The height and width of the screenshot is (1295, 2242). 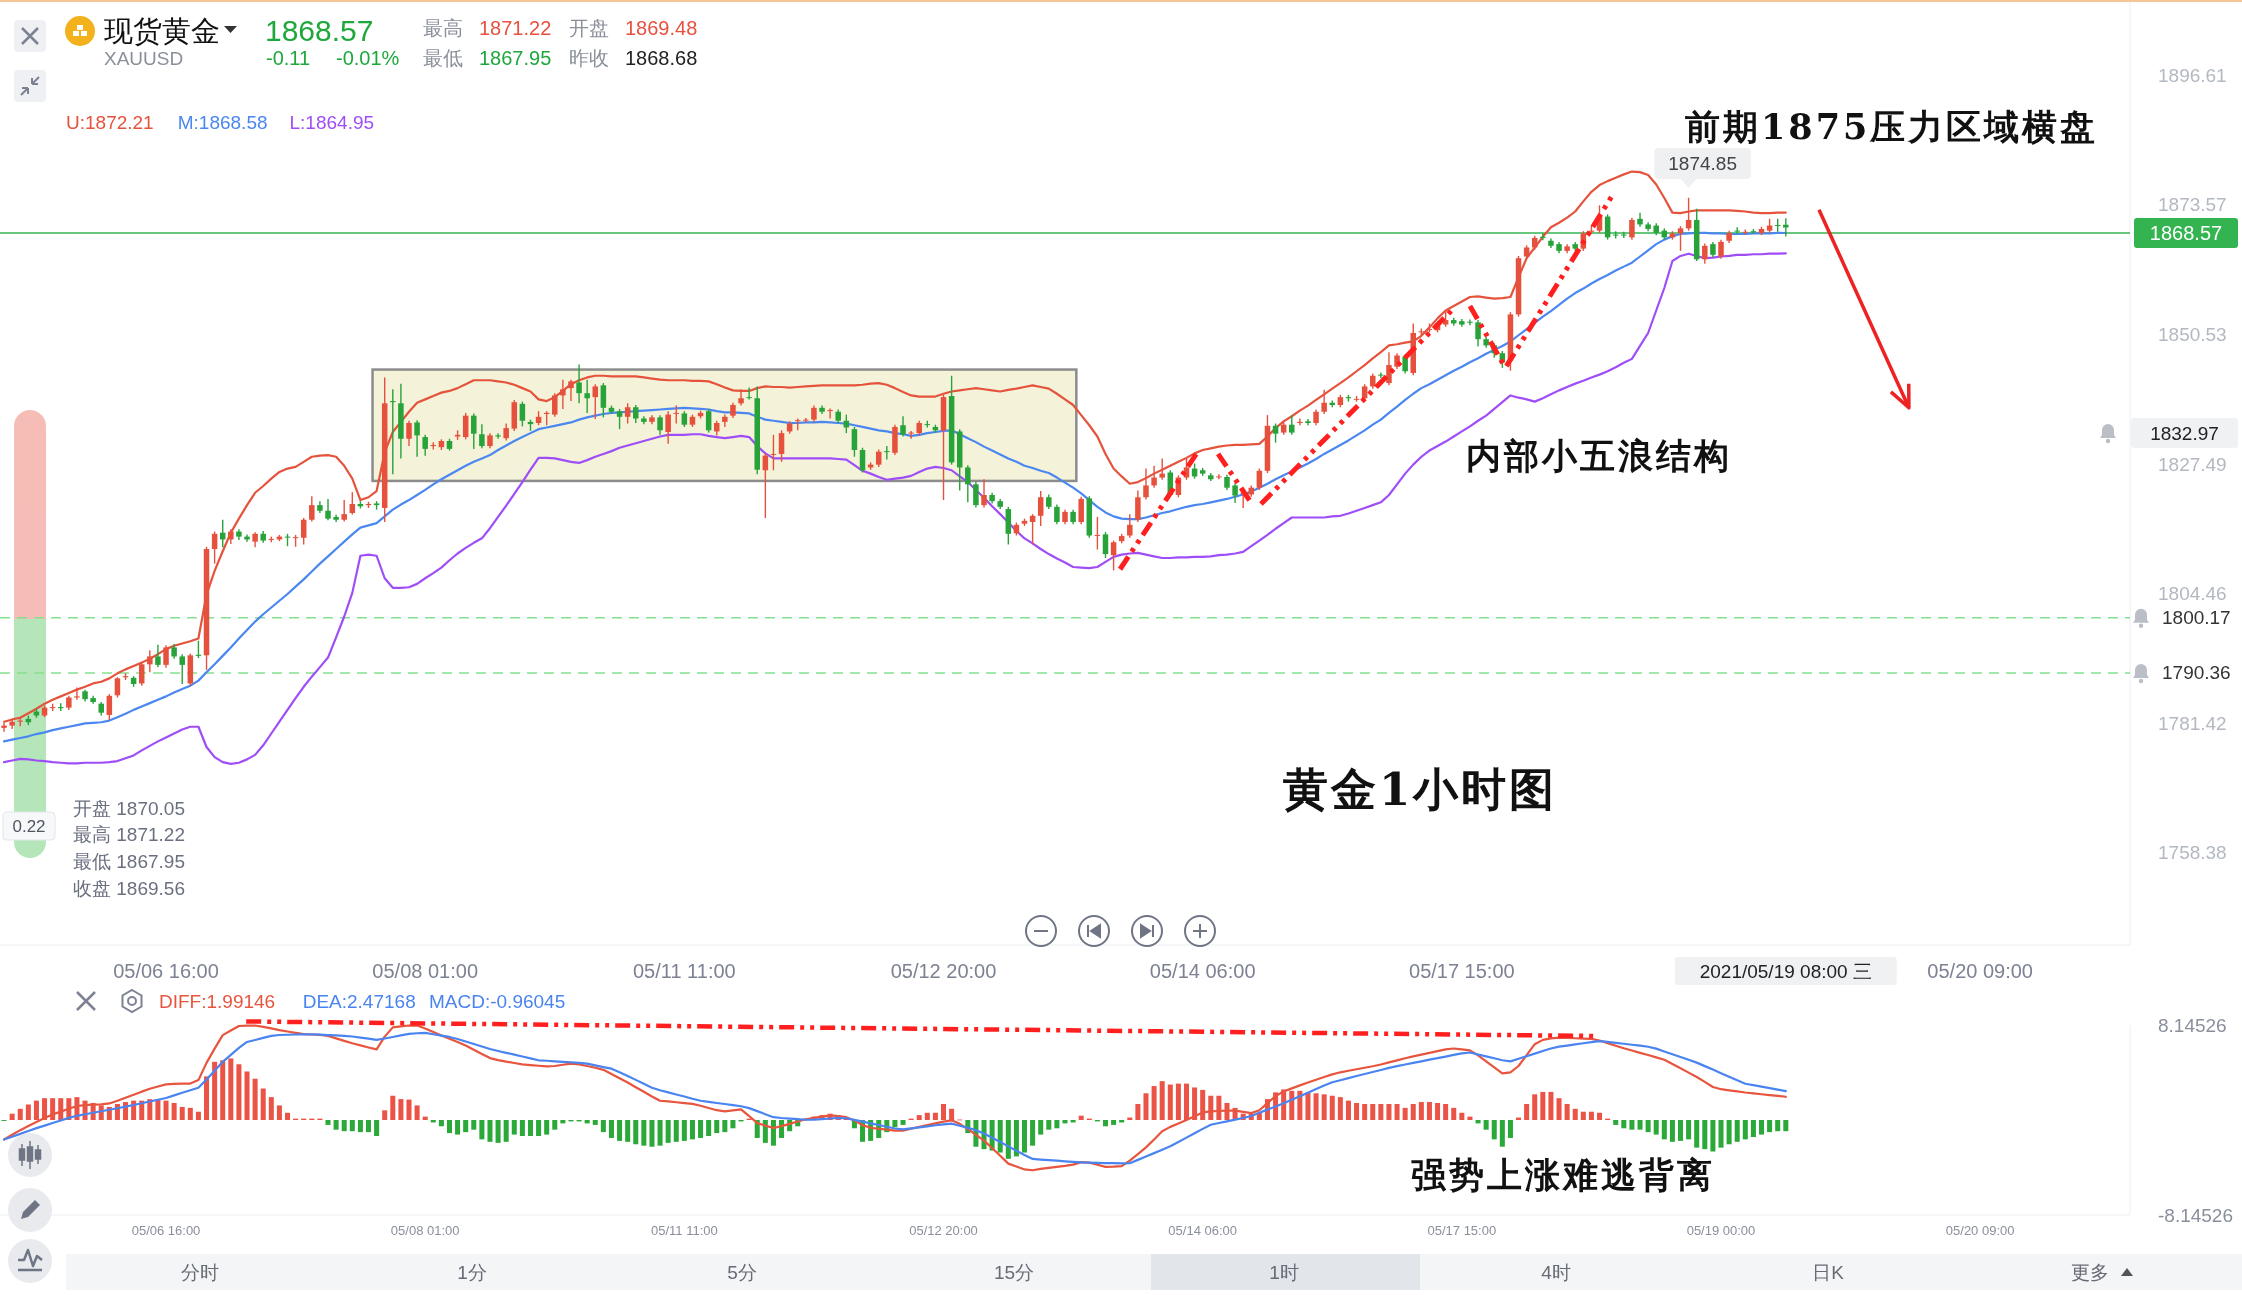 I want to click on y-tick-label: 1827.49, so click(x=2192, y=464).